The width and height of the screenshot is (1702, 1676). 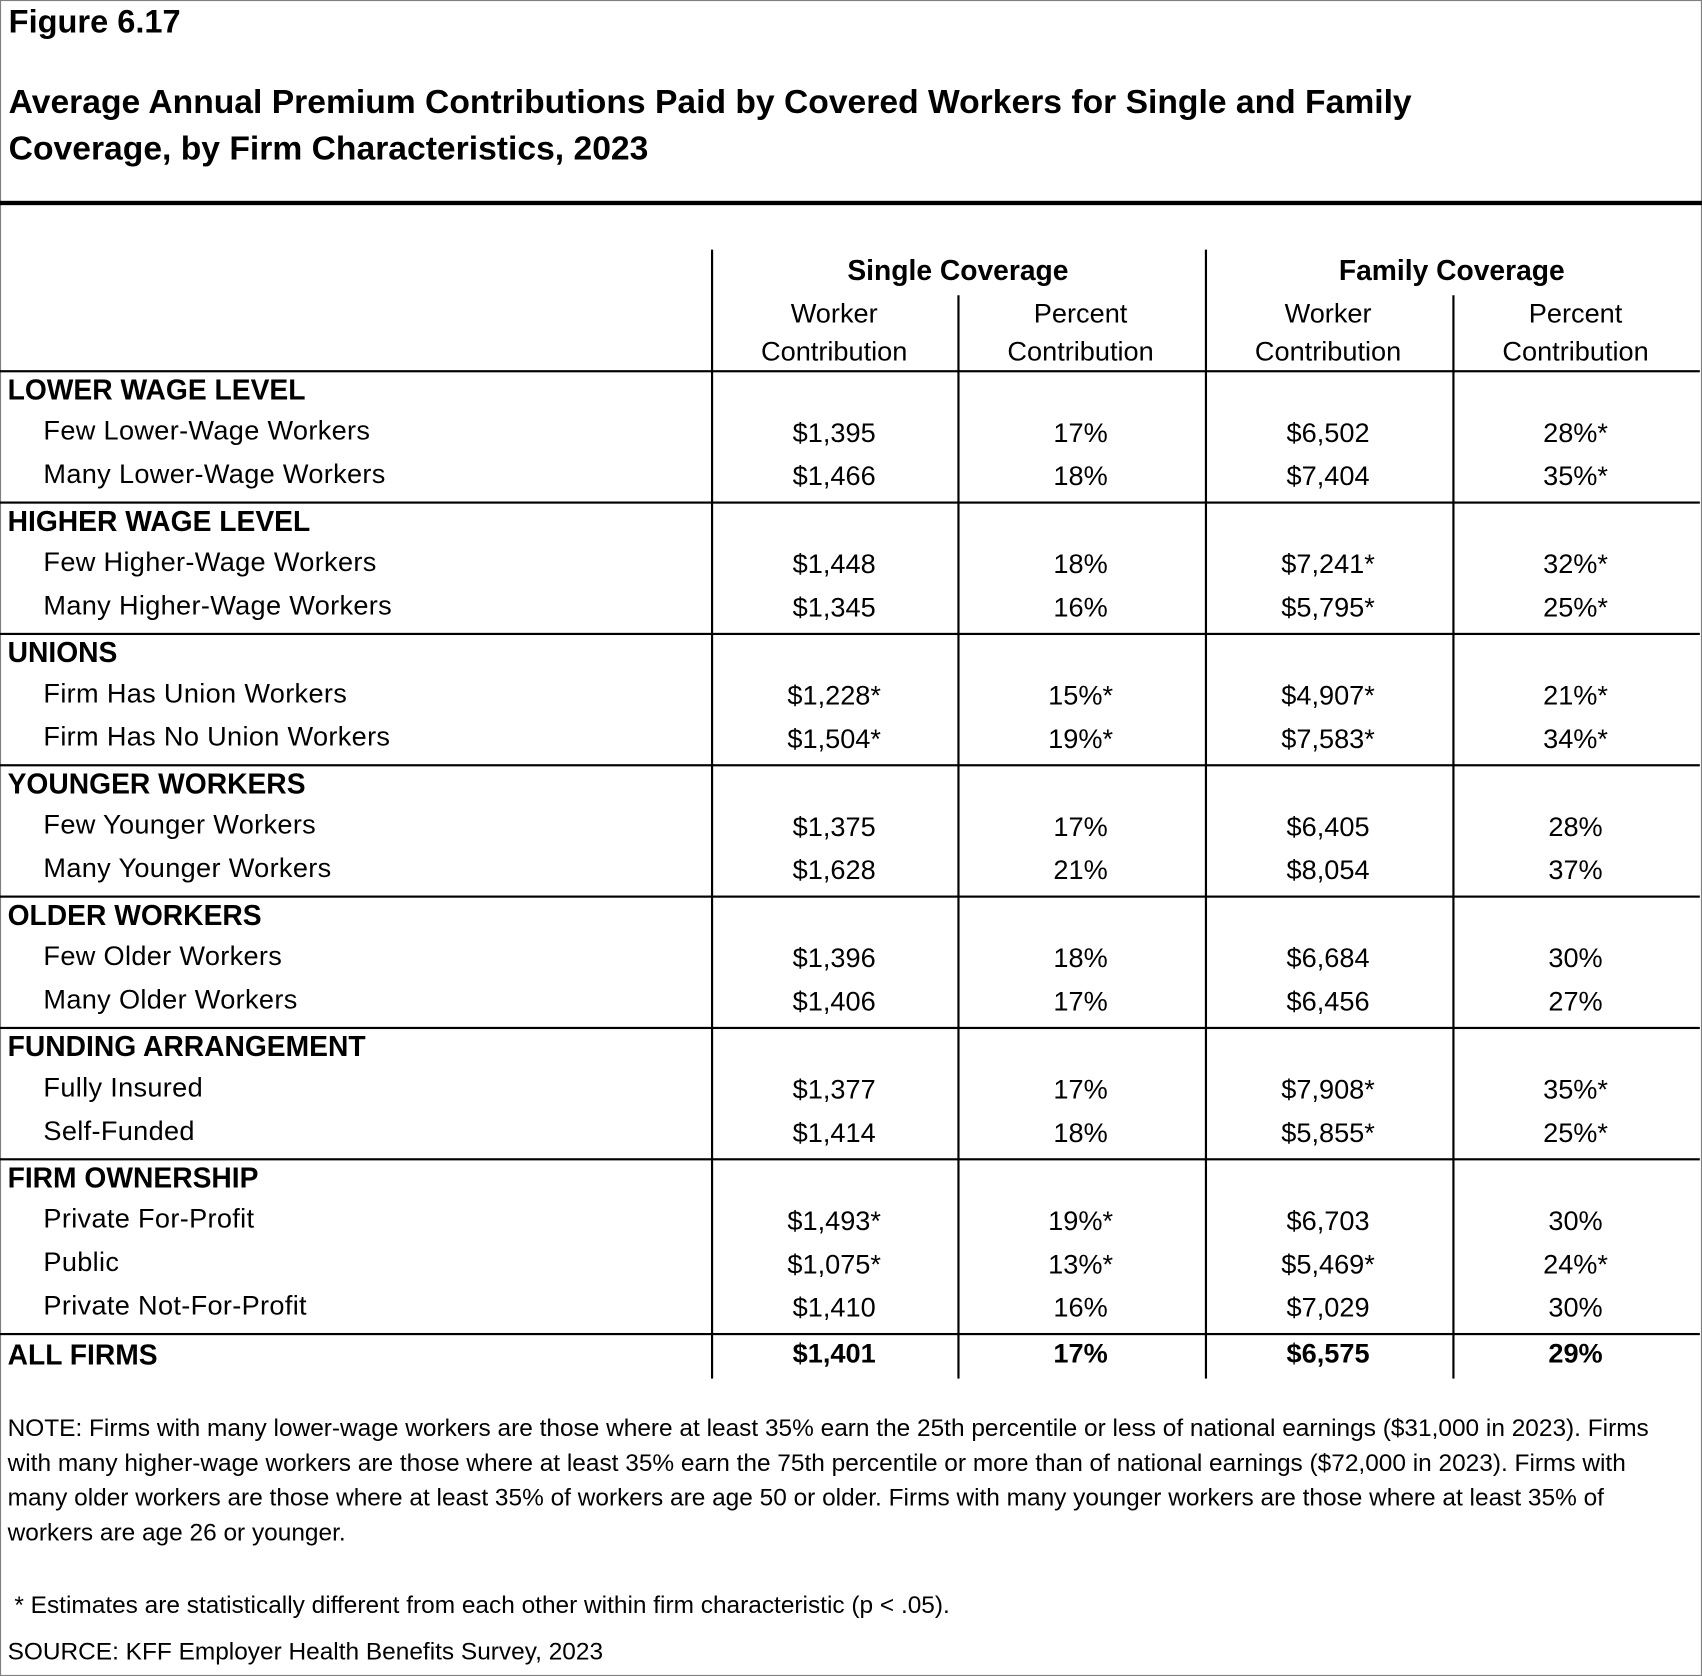 What do you see at coordinates (1328, 608) in the screenshot?
I see `cell: $5,795*` at bounding box center [1328, 608].